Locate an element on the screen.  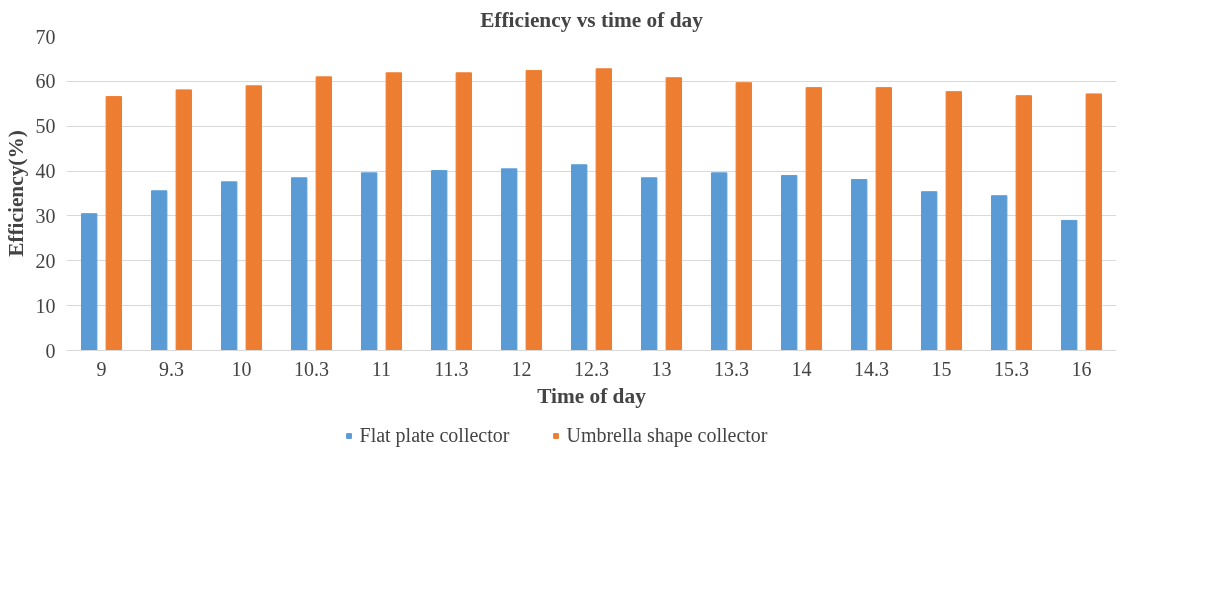
x-tick-label: 12 is located at coordinates (521, 368).